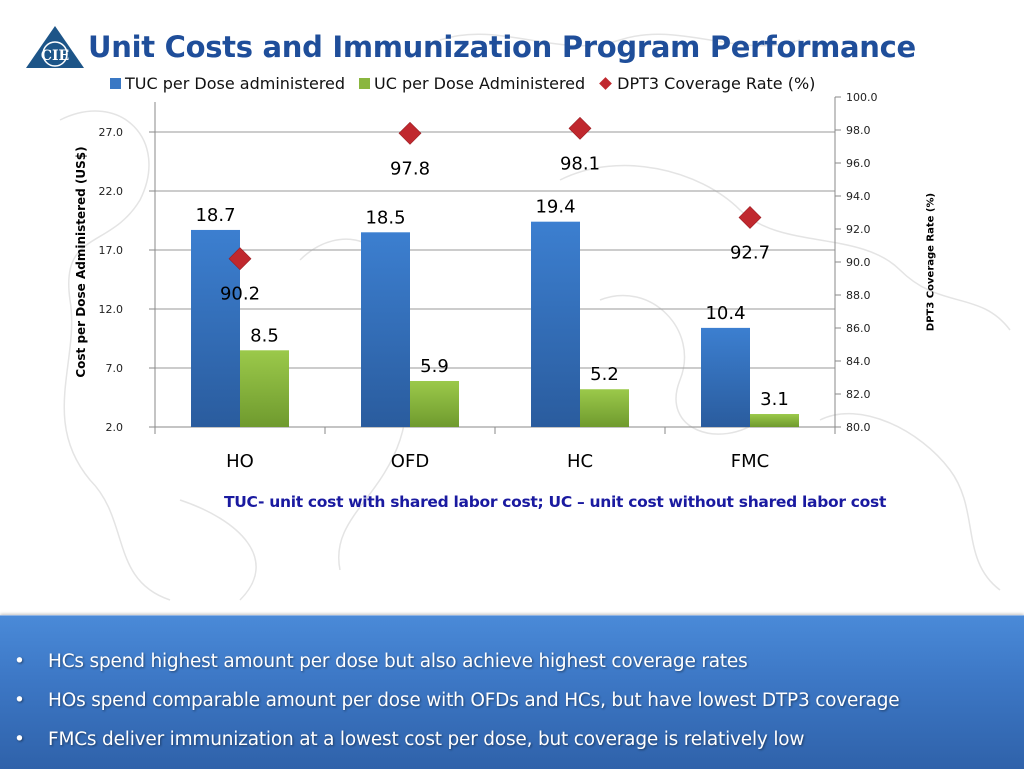  What do you see at coordinates (604, 374) in the screenshot?
I see `data-label-uc: 5.2` at bounding box center [604, 374].